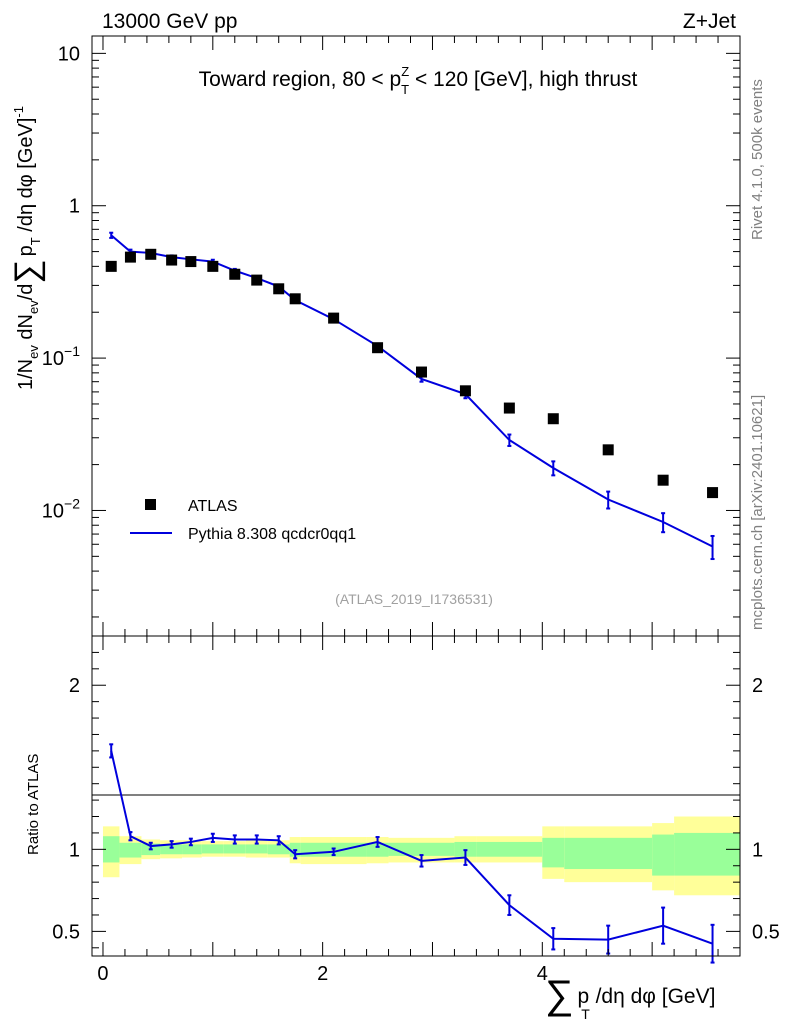 The height and width of the screenshot is (1024, 786). I want to click on y-tick-label: 10⁻¹, so click(61, 356).